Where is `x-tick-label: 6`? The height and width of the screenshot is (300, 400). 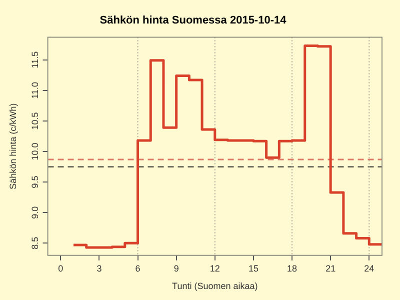
x-tick-label: 6 is located at coordinates (137, 268).